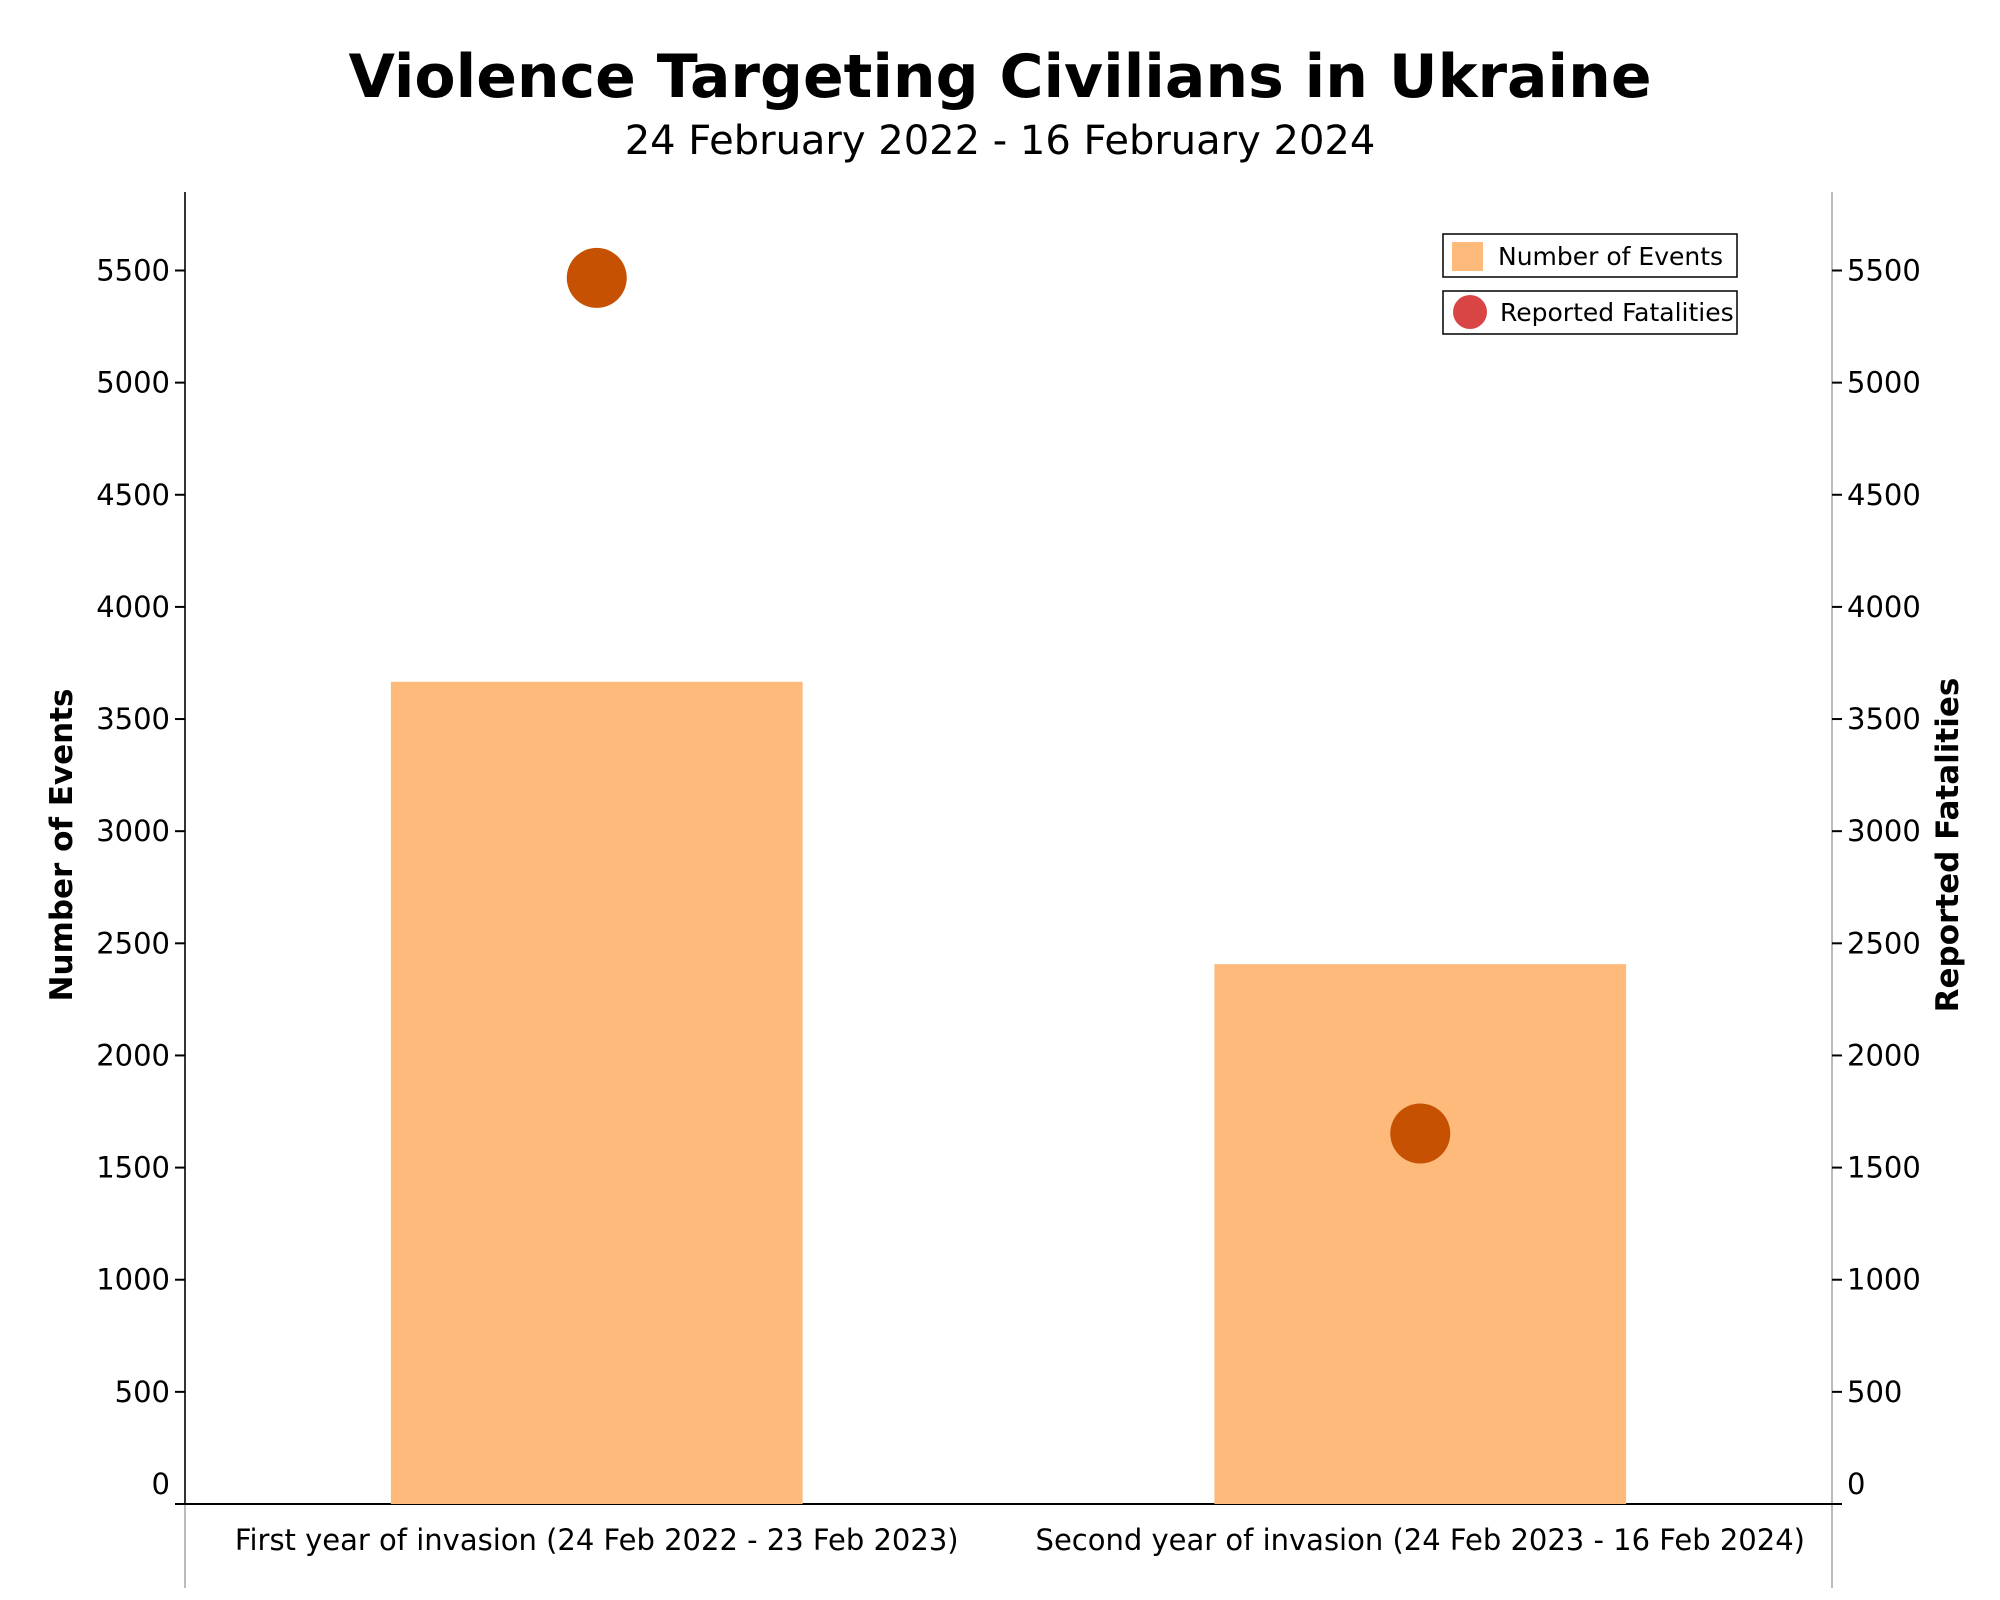 This screenshot has width=2000, height=1600. Describe the element at coordinates (133, 831) in the screenshot. I see `y-tick-label: 3000` at that location.